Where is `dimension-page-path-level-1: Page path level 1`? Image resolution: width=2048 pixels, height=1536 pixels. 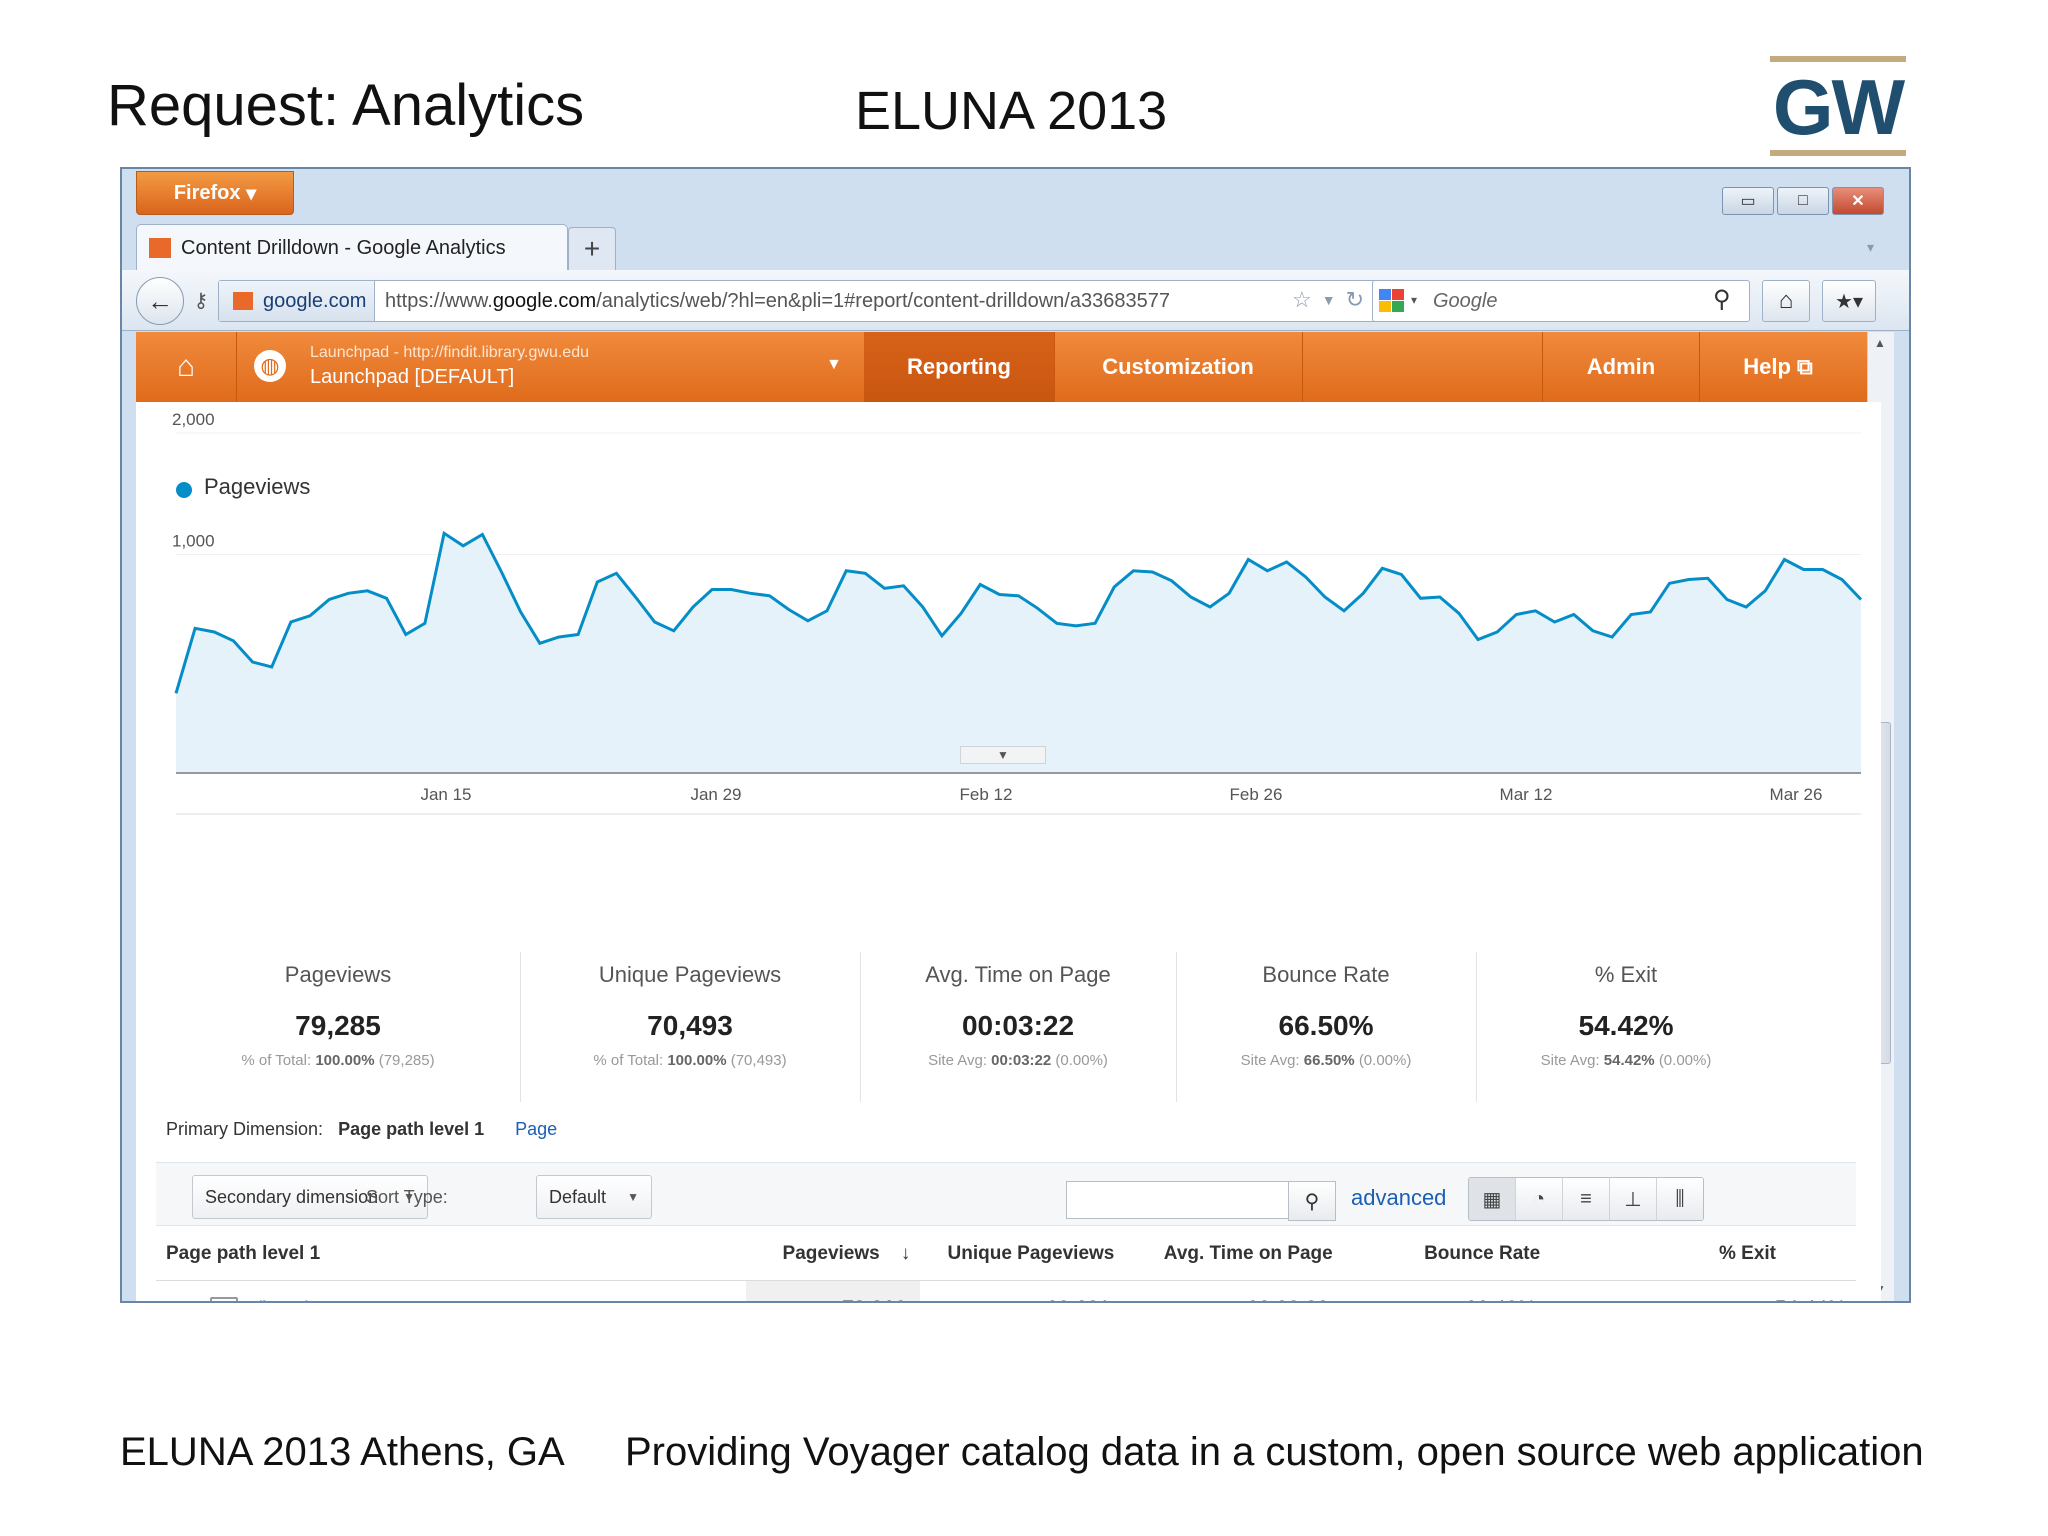
dimension-page-path-level-1: Page path level 1 is located at coordinates (411, 1129).